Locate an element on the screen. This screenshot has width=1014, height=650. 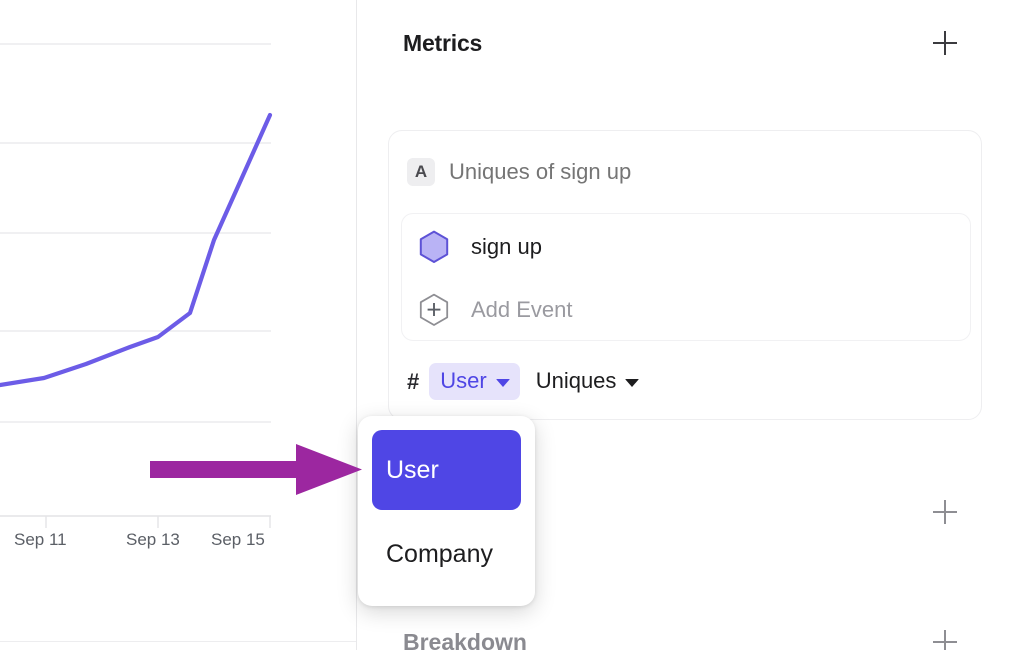
dropdown-option-user: User is located at coordinates (446, 470).